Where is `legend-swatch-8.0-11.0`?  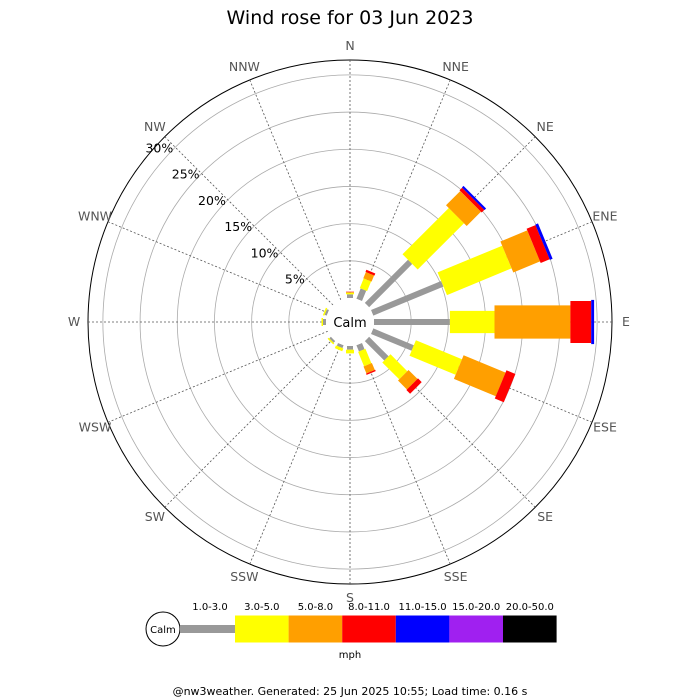
legend-swatch-8.0-11.0 is located at coordinates (369, 629).